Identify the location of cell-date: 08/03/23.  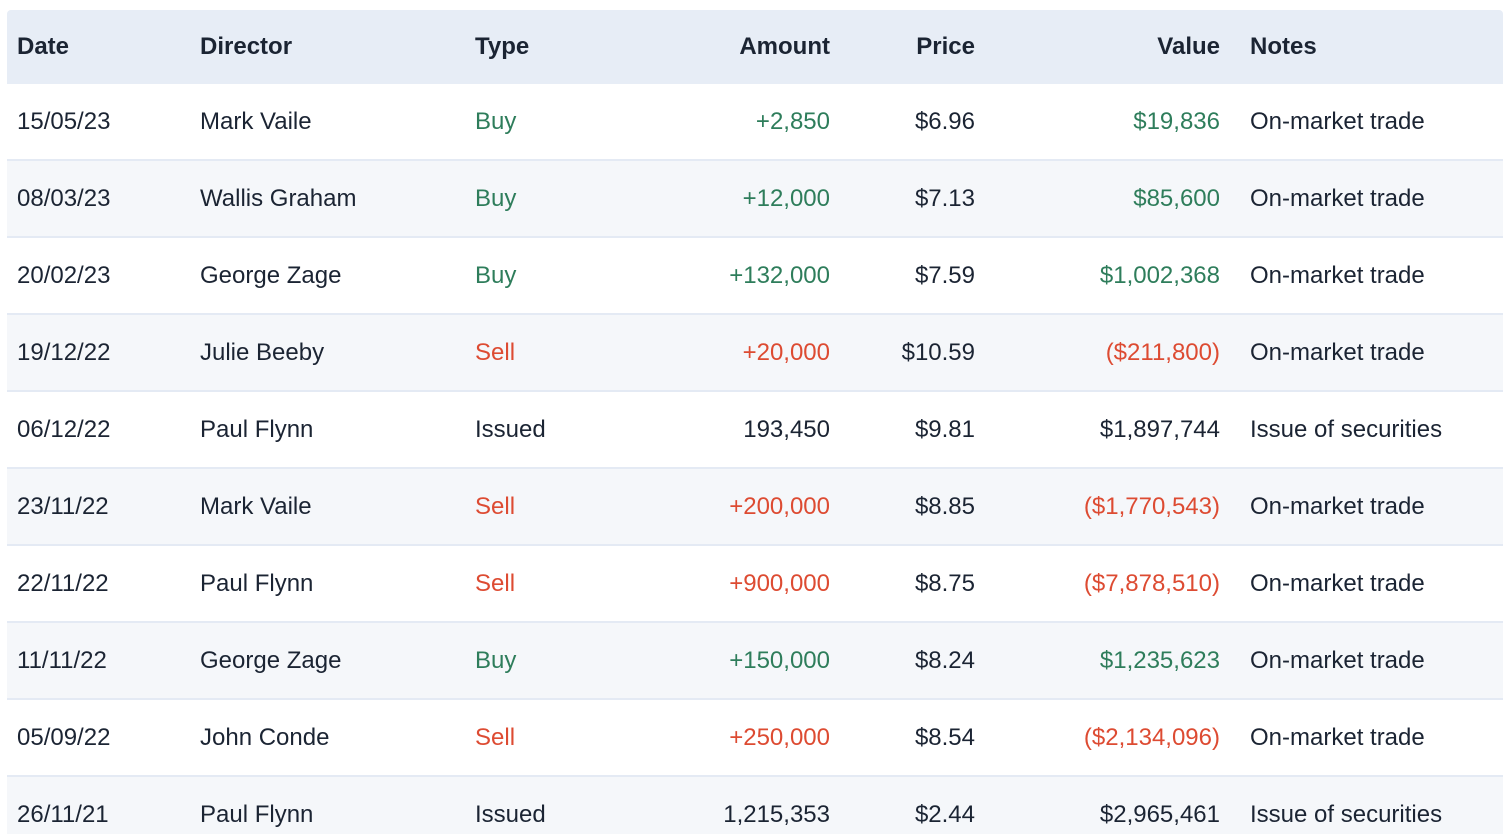
(64, 198).